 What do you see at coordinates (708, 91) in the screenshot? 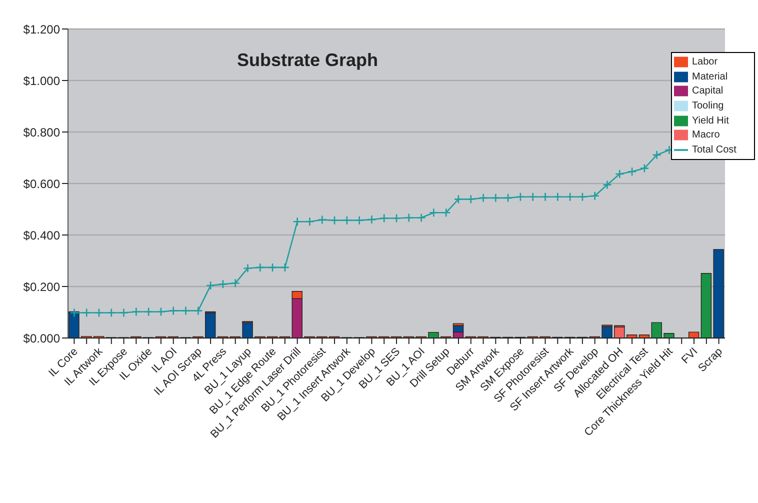
I see `legend-label: Capital` at bounding box center [708, 91].